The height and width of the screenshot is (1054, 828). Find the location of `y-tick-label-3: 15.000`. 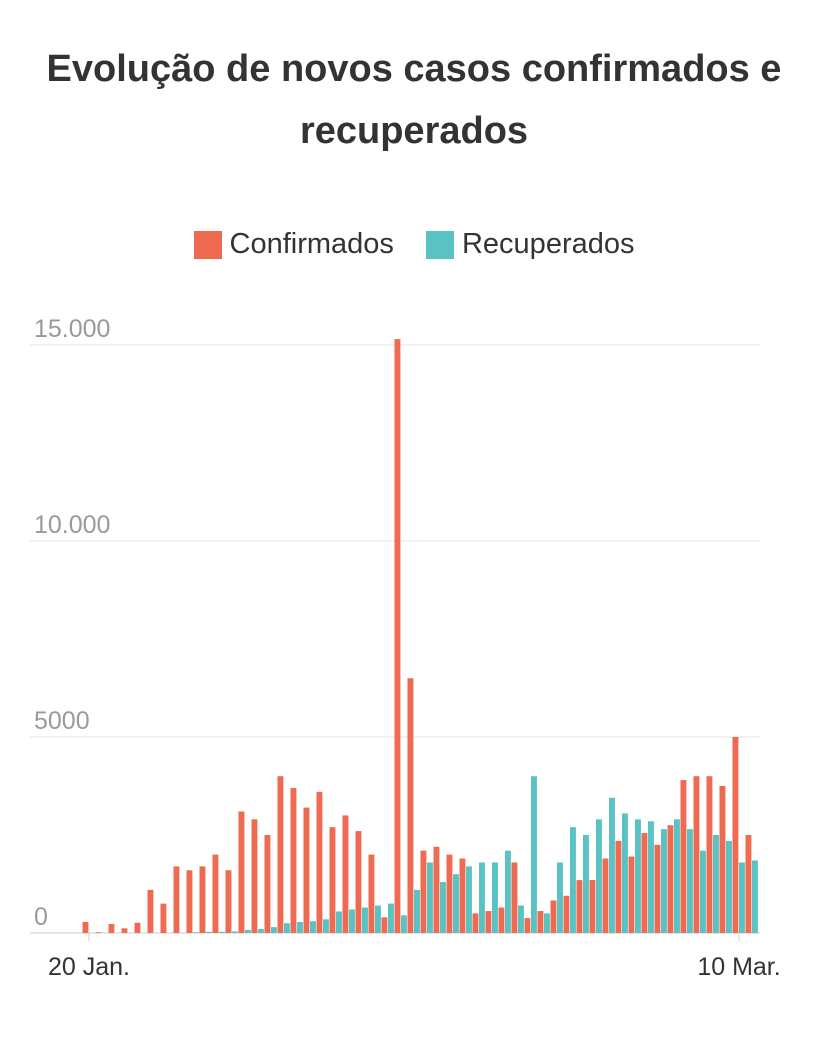

y-tick-label-3: 15.000 is located at coordinates (72, 329).